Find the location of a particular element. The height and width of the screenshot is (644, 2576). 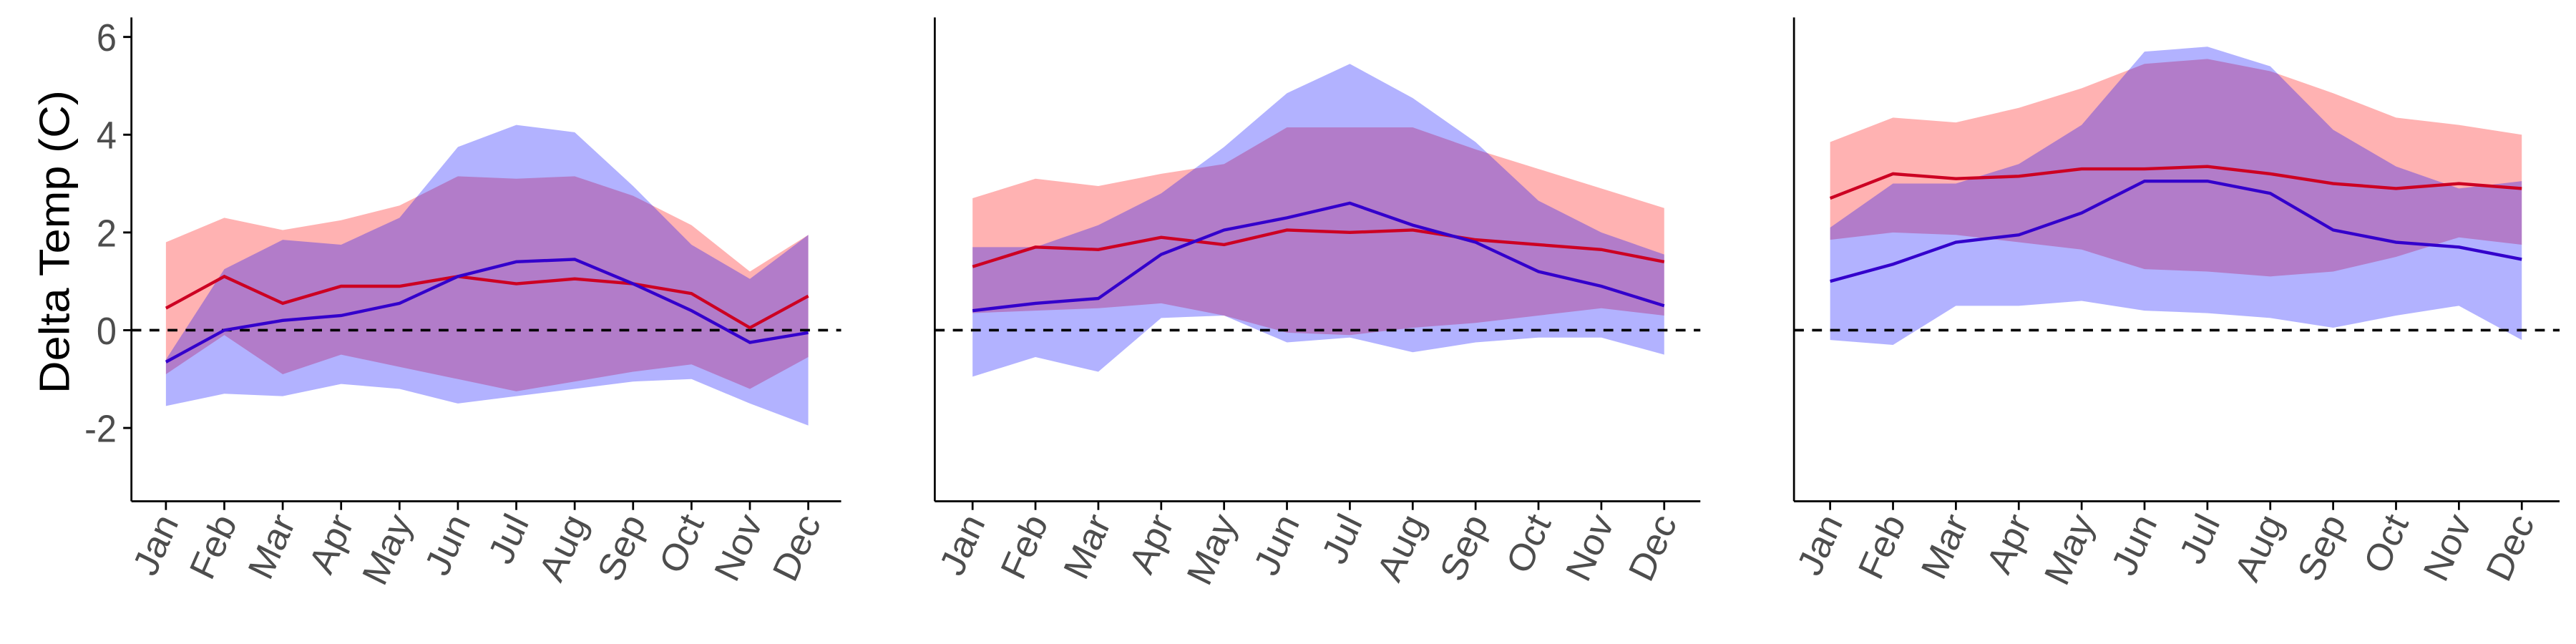

y-tick-label: 6 is located at coordinates (107, 38).